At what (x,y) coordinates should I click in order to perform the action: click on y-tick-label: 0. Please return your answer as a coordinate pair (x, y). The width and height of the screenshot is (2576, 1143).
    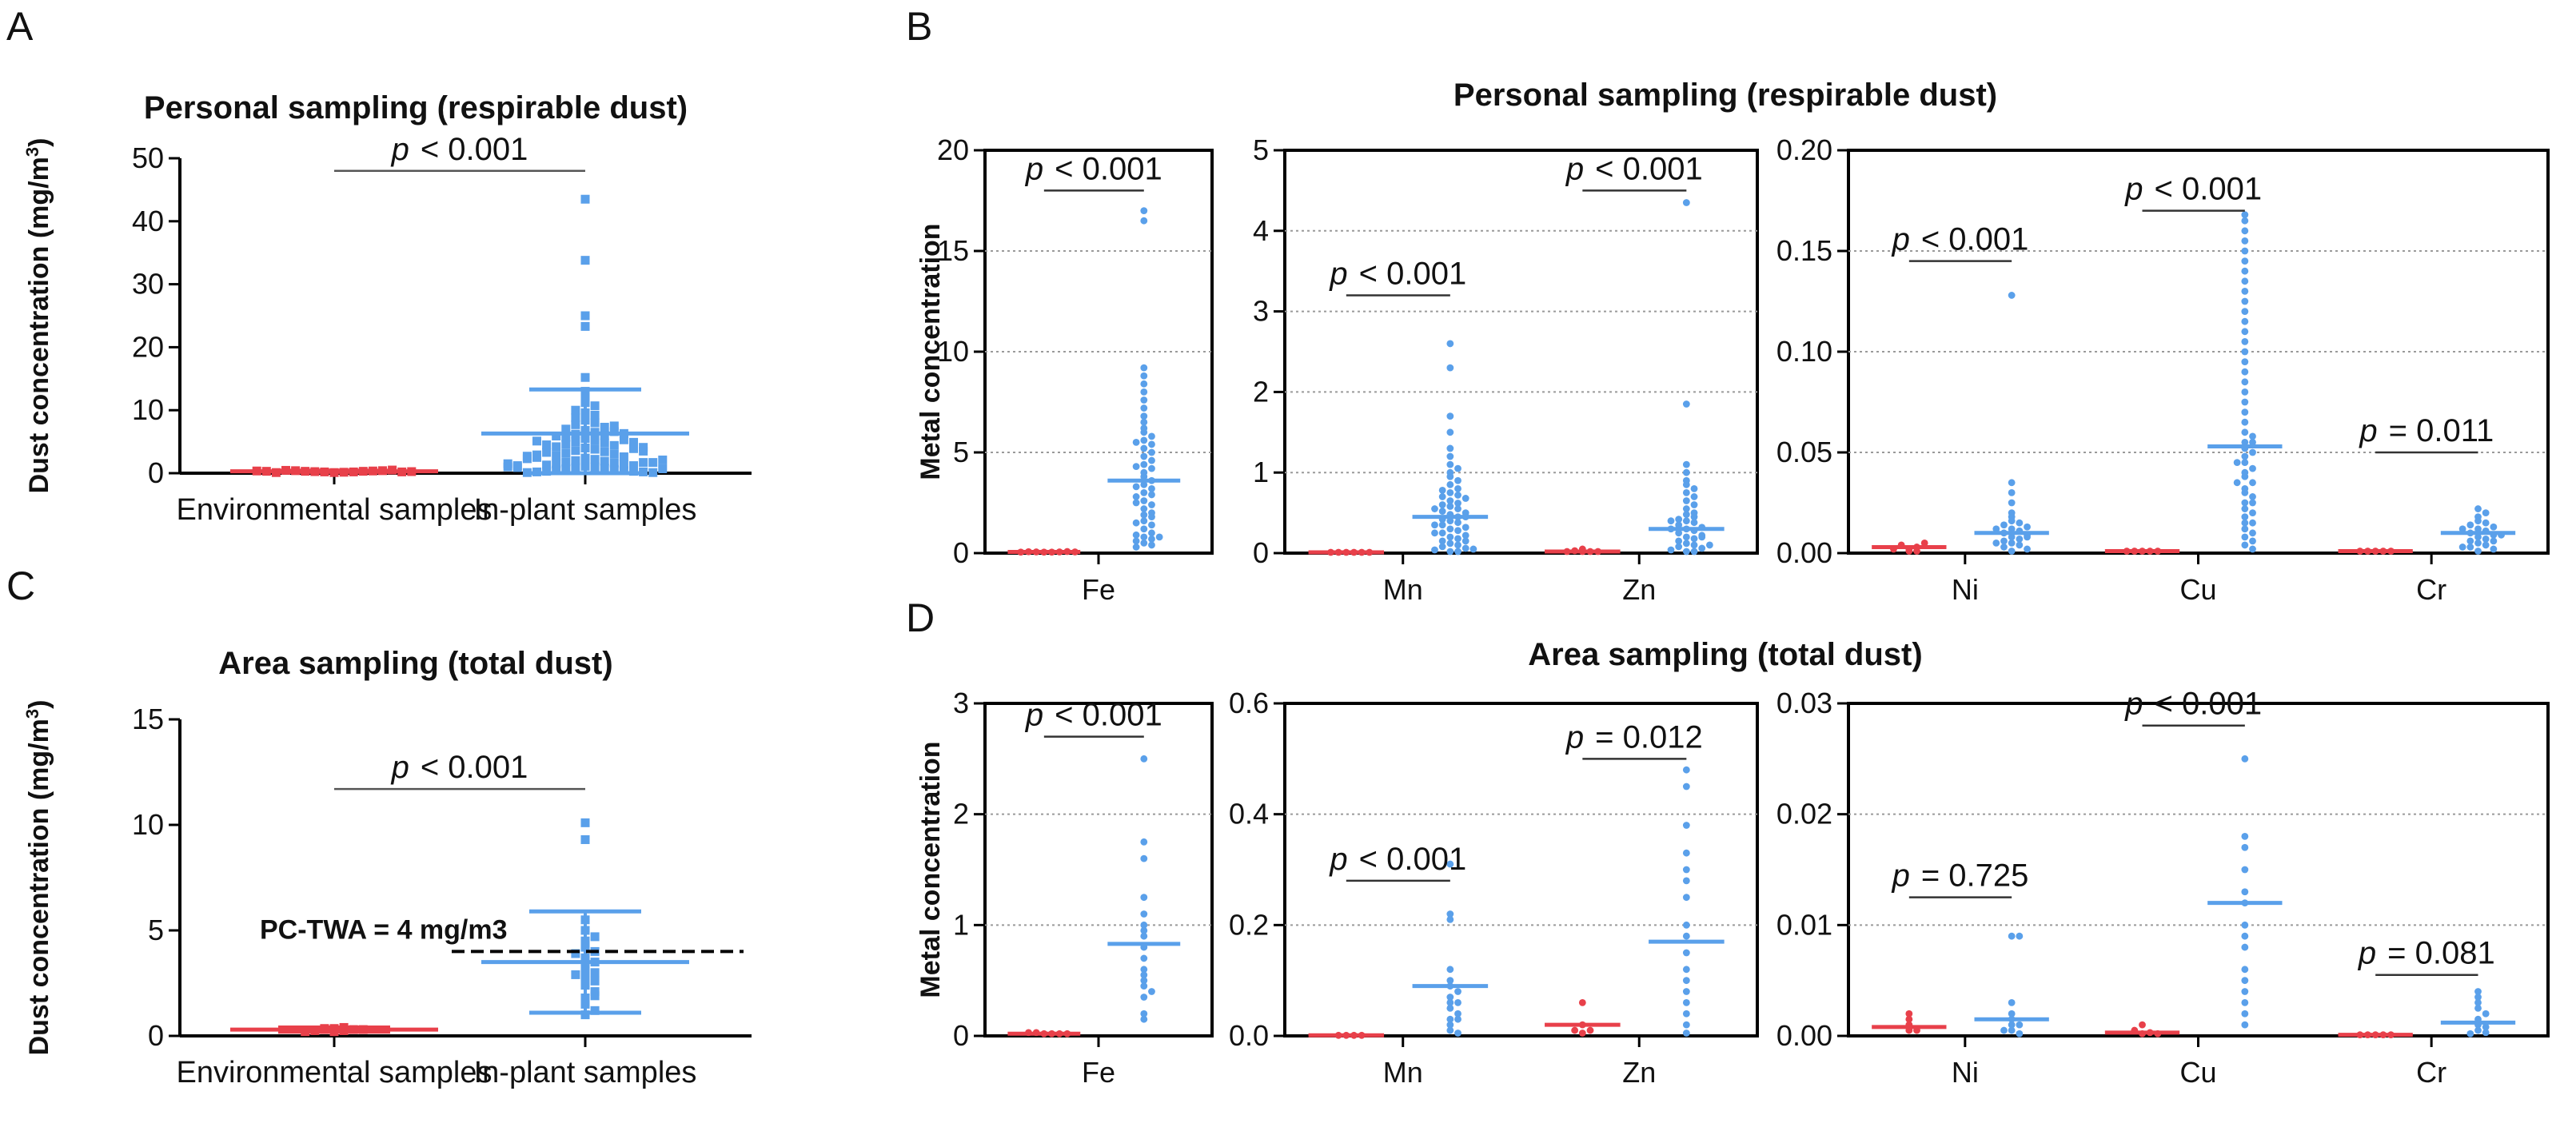
    Looking at the image, I should click on (1261, 552).